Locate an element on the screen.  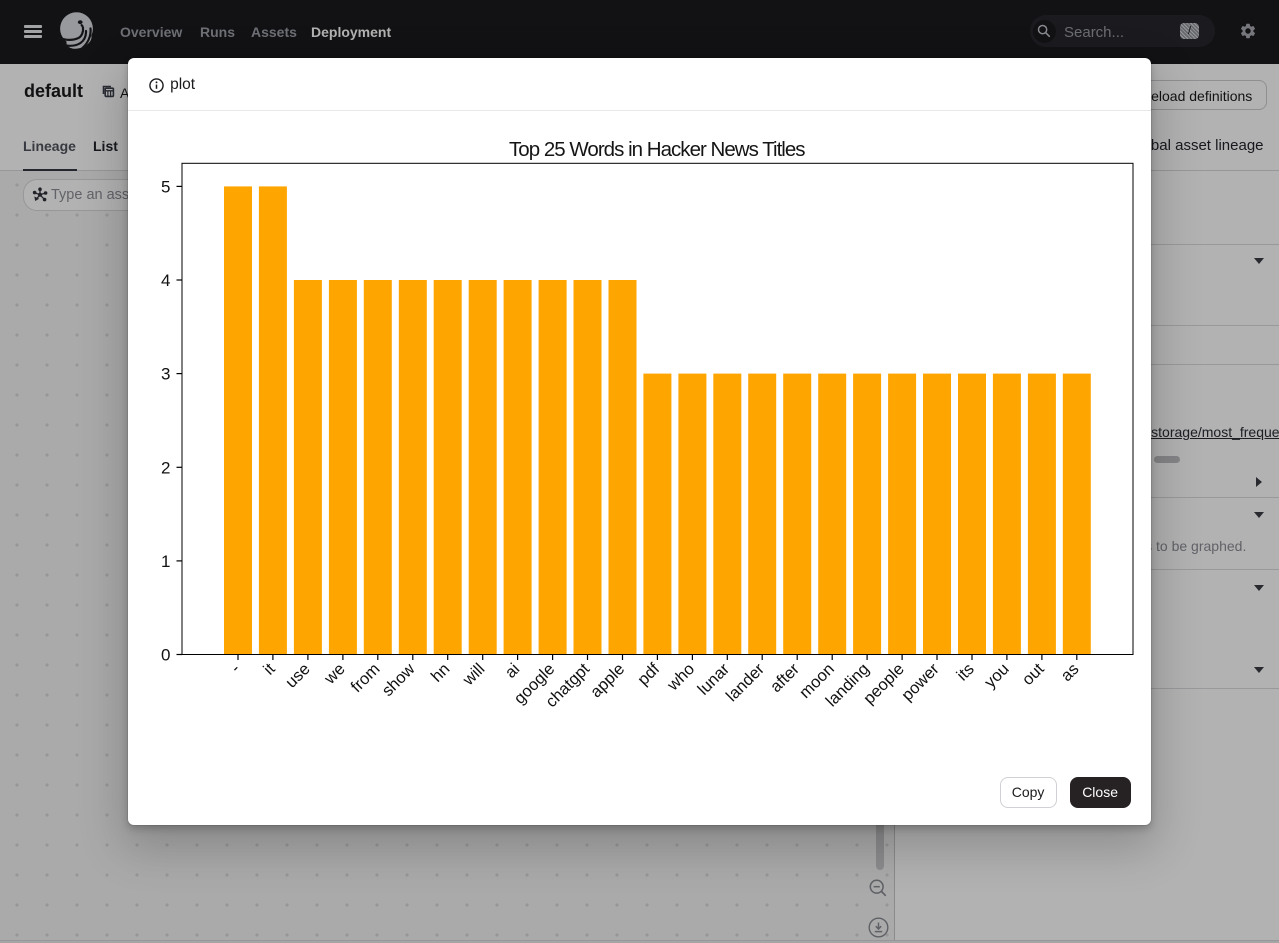
svg-text: you is located at coordinates (997, 676).